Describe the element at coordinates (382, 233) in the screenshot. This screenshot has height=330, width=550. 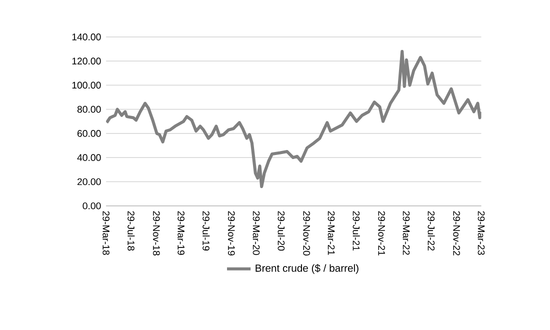
I see `x-tick-label: 29-Nov-21` at that location.